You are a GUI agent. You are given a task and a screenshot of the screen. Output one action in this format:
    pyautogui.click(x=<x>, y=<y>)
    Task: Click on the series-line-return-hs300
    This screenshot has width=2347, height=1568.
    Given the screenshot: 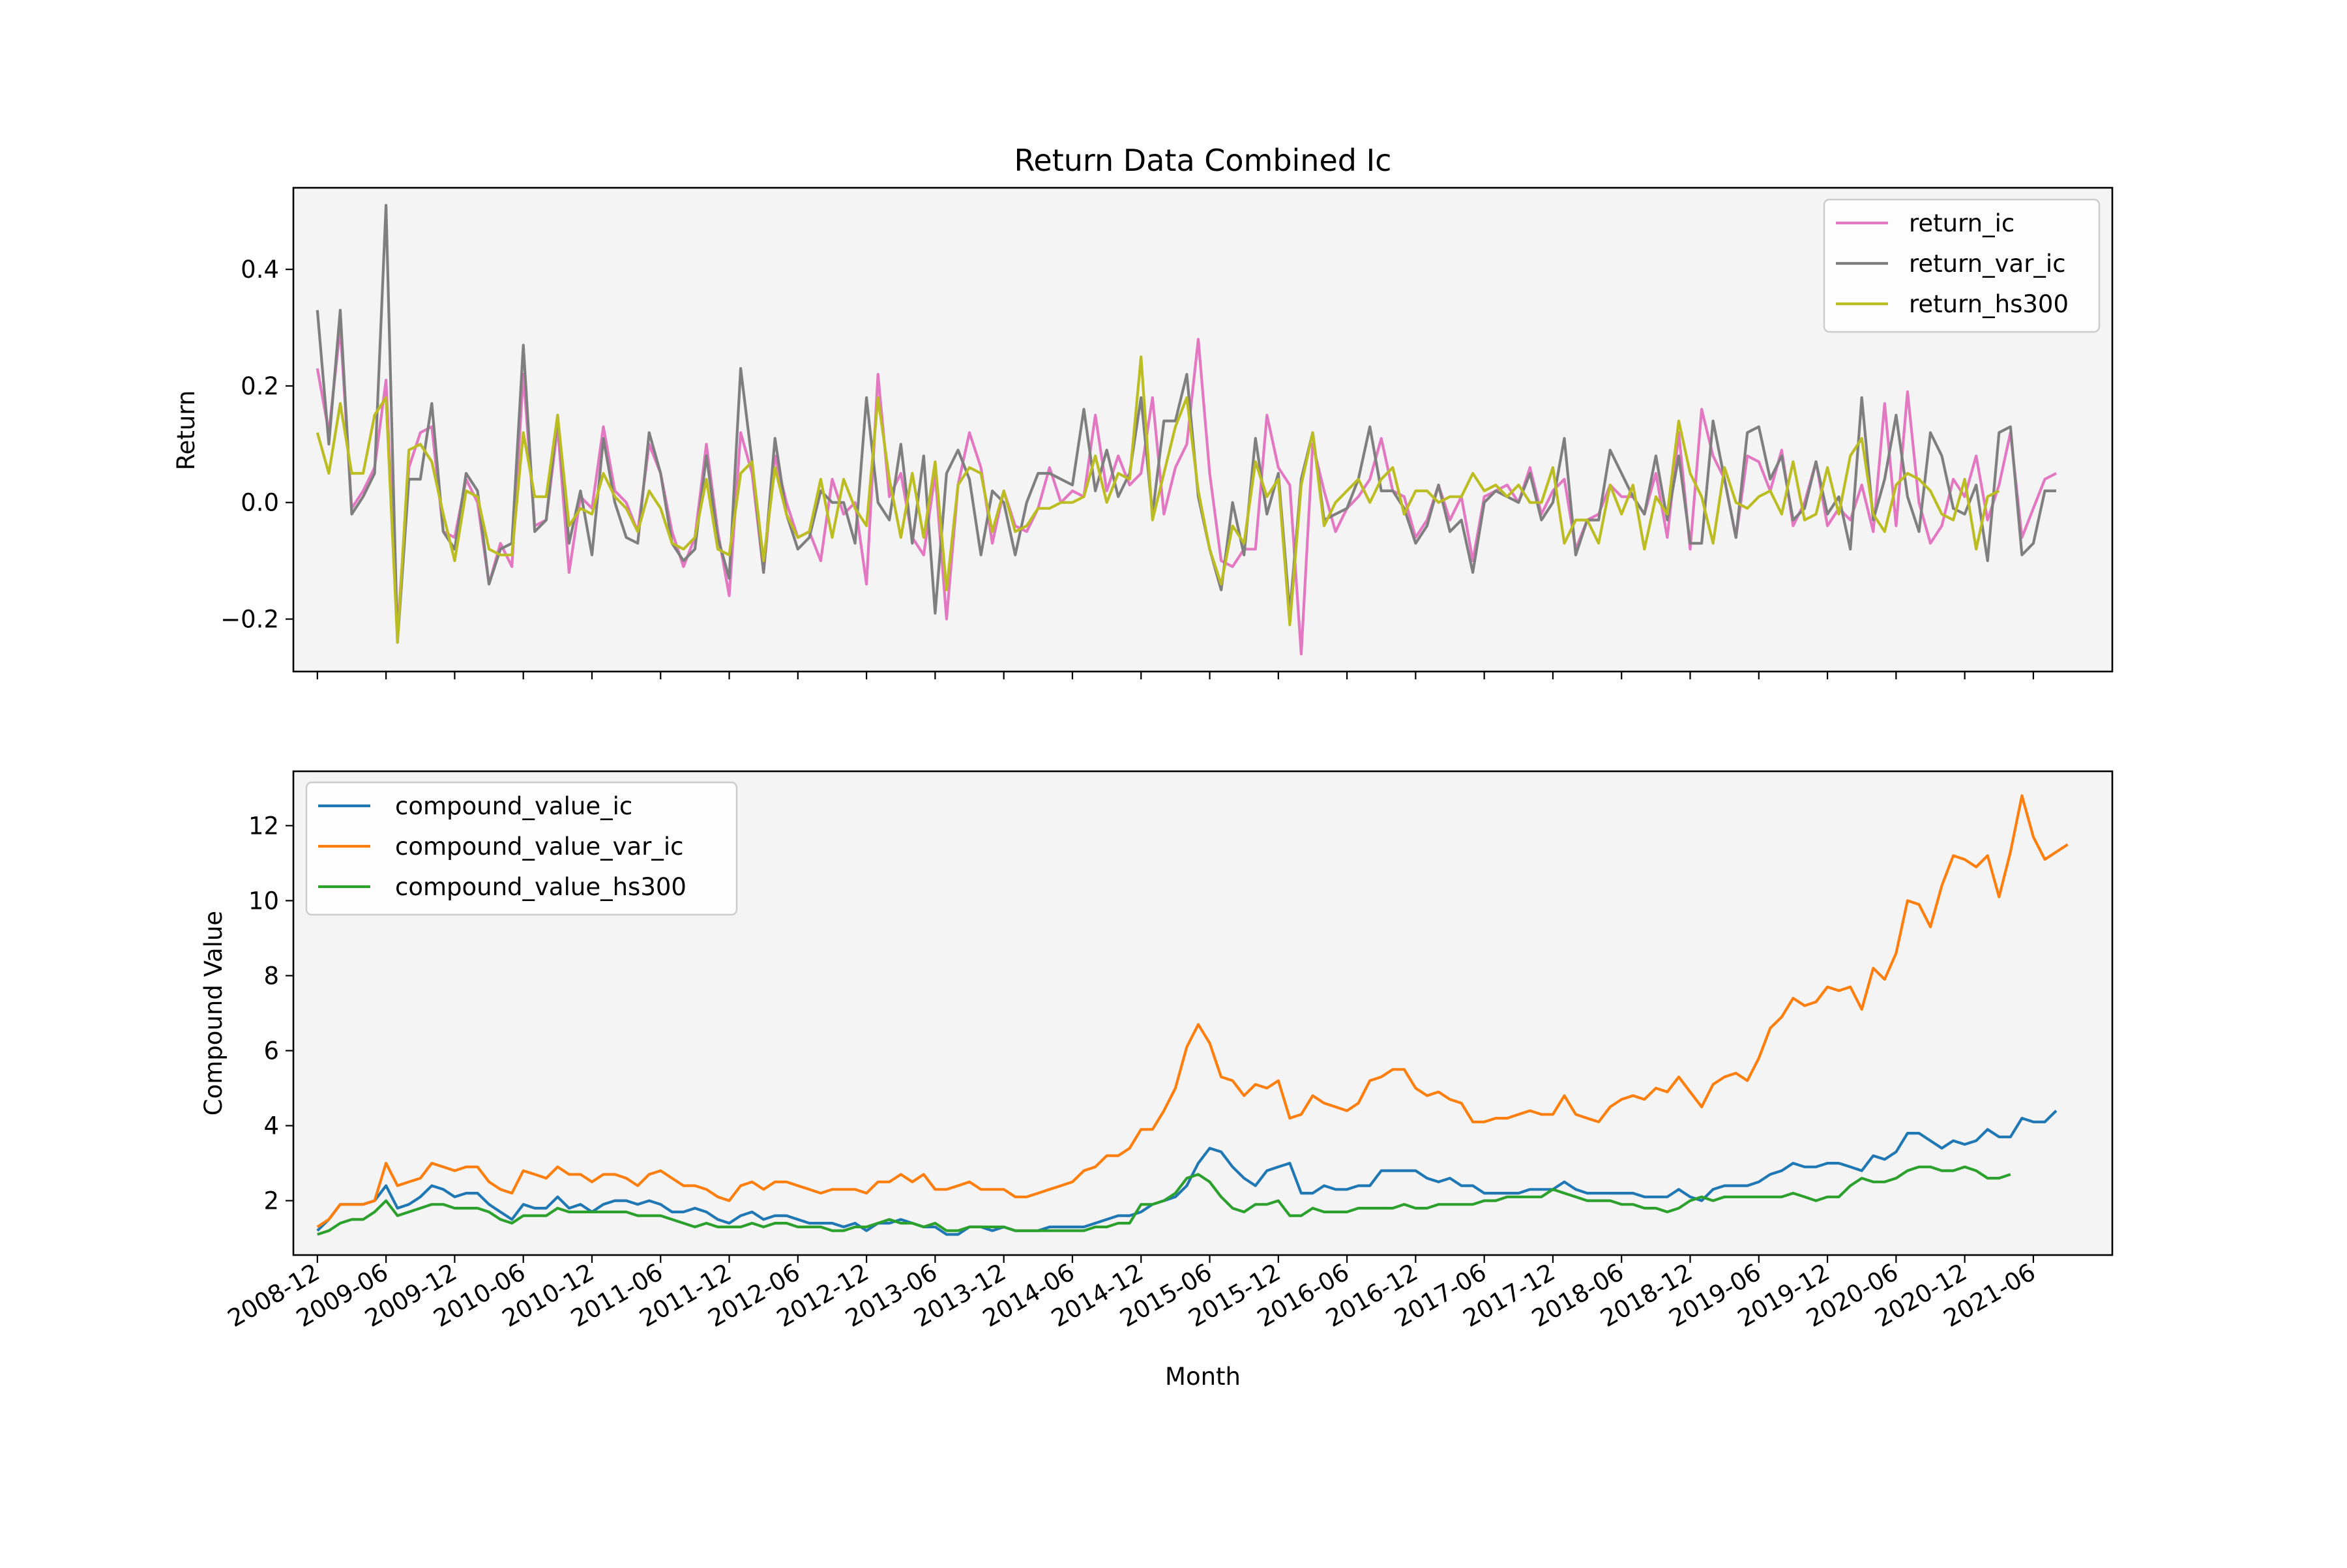 What is the action you would take?
    pyautogui.click(x=1158, y=500)
    